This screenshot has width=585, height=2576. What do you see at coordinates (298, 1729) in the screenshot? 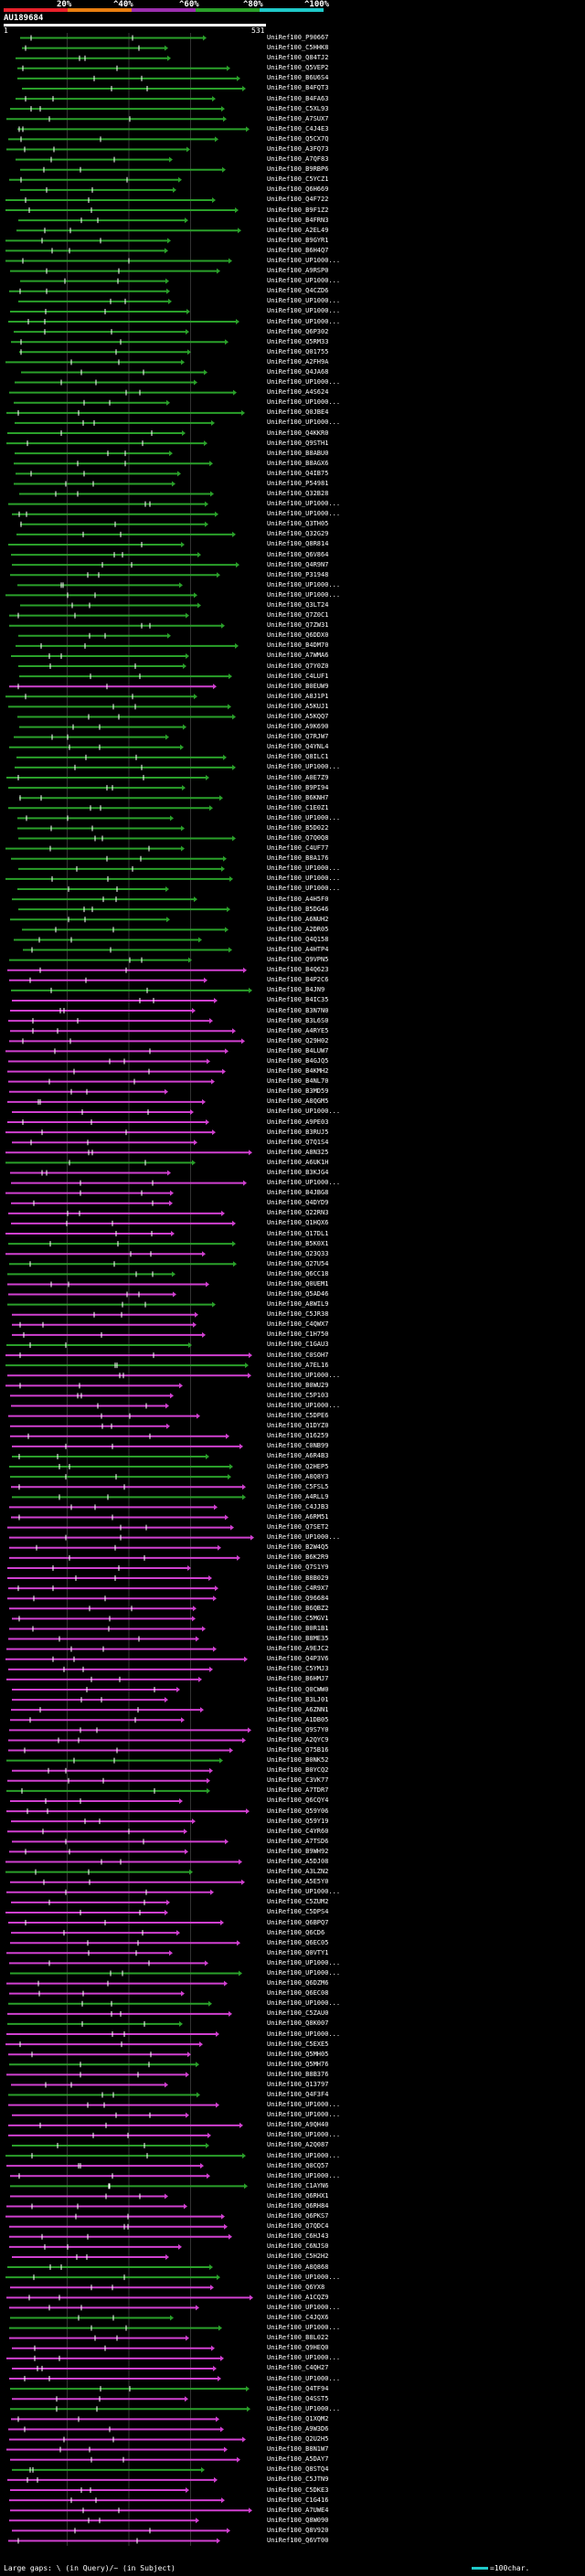
I see `hit-link: UniRef100_Q9S7Y0` at bounding box center [298, 1729].